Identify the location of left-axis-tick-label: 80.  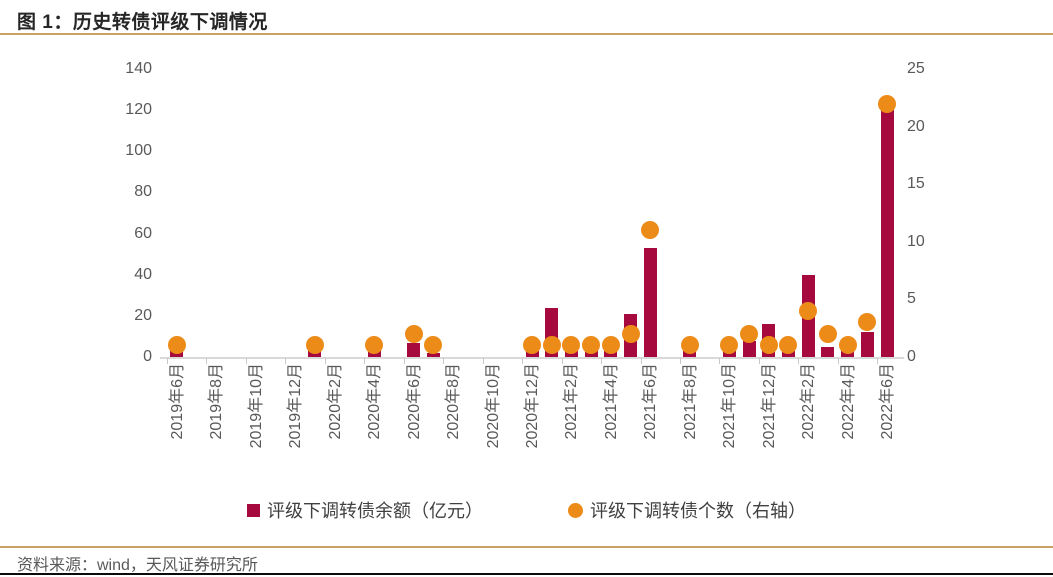
(143, 192).